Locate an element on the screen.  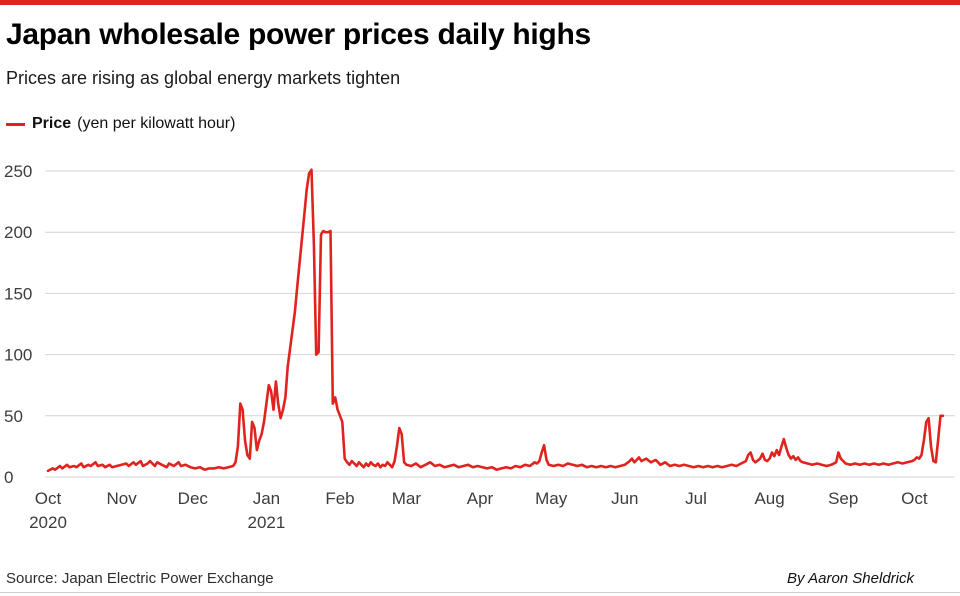
xtick-label: Feb is located at coordinates (339, 498).